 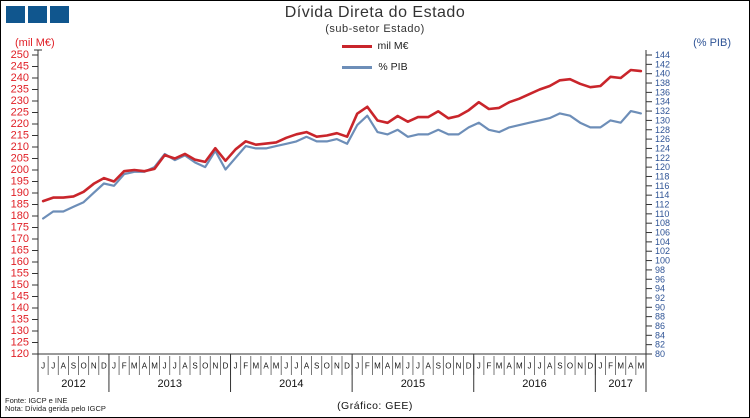 What do you see at coordinates (20, 159) in the screenshot?
I see `svg-text: 205` at bounding box center [20, 159].